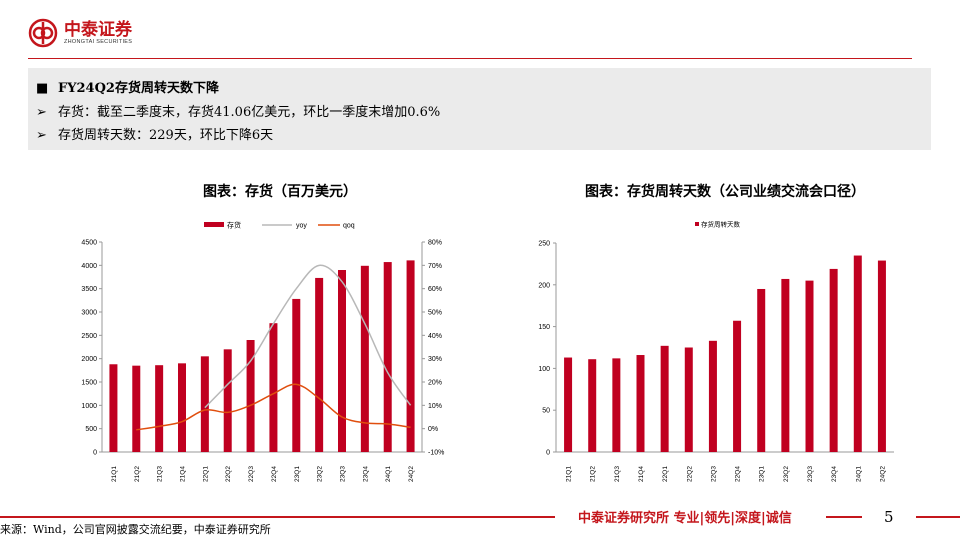 The width and height of the screenshot is (960, 540). I want to click on left-tick-label: 2000, so click(89, 359).